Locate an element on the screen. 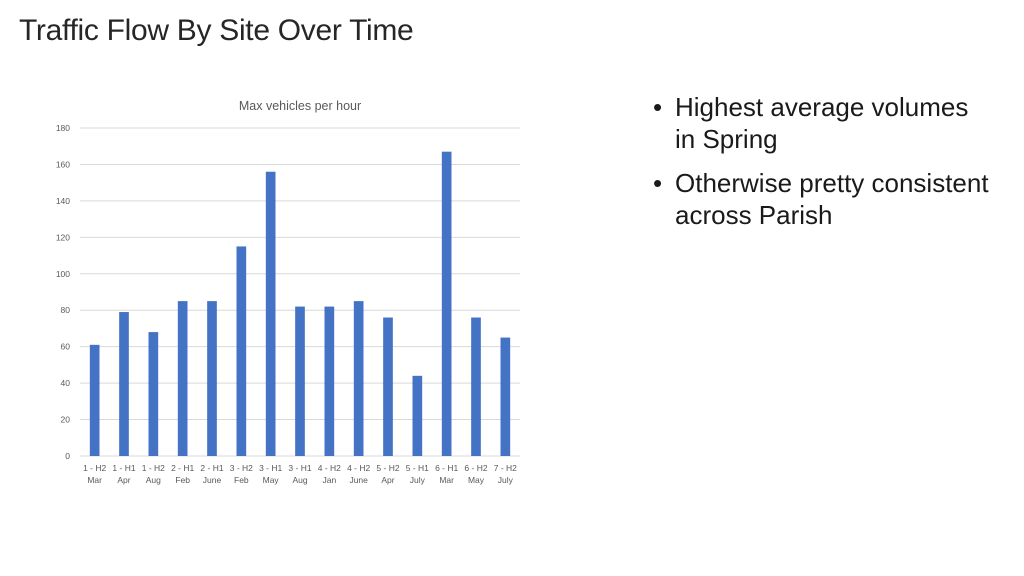 Image resolution: width=1024 pixels, height=576 pixels. x-tick-label: Jan is located at coordinates (329, 480).